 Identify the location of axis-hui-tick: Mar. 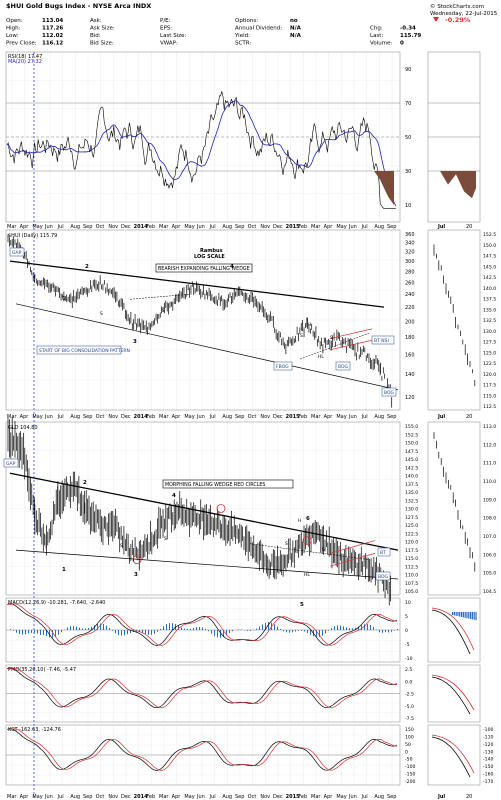
(316, 417).